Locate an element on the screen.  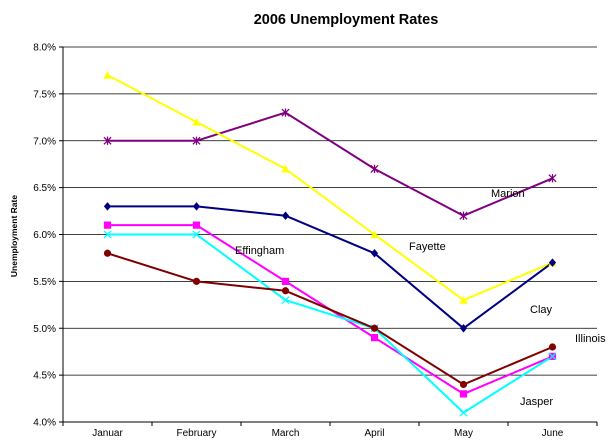
x-tick-label: April is located at coordinates (374, 433).